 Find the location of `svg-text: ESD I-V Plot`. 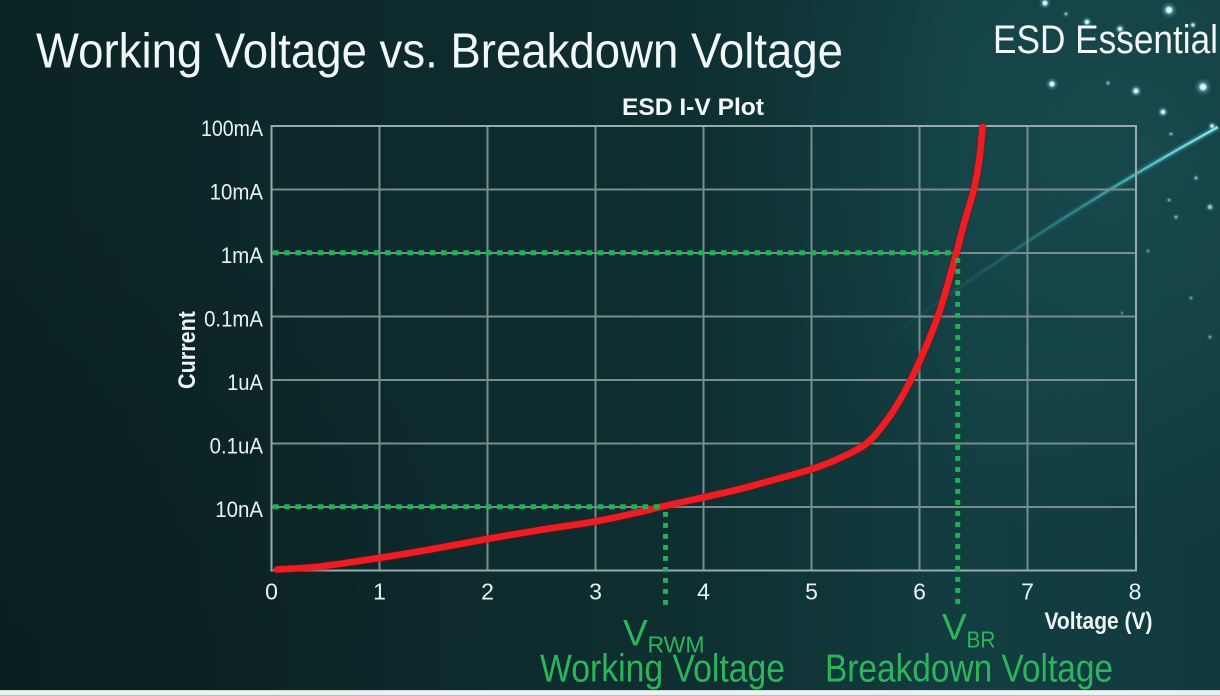

svg-text: ESD I-V Plot is located at coordinates (693, 107).